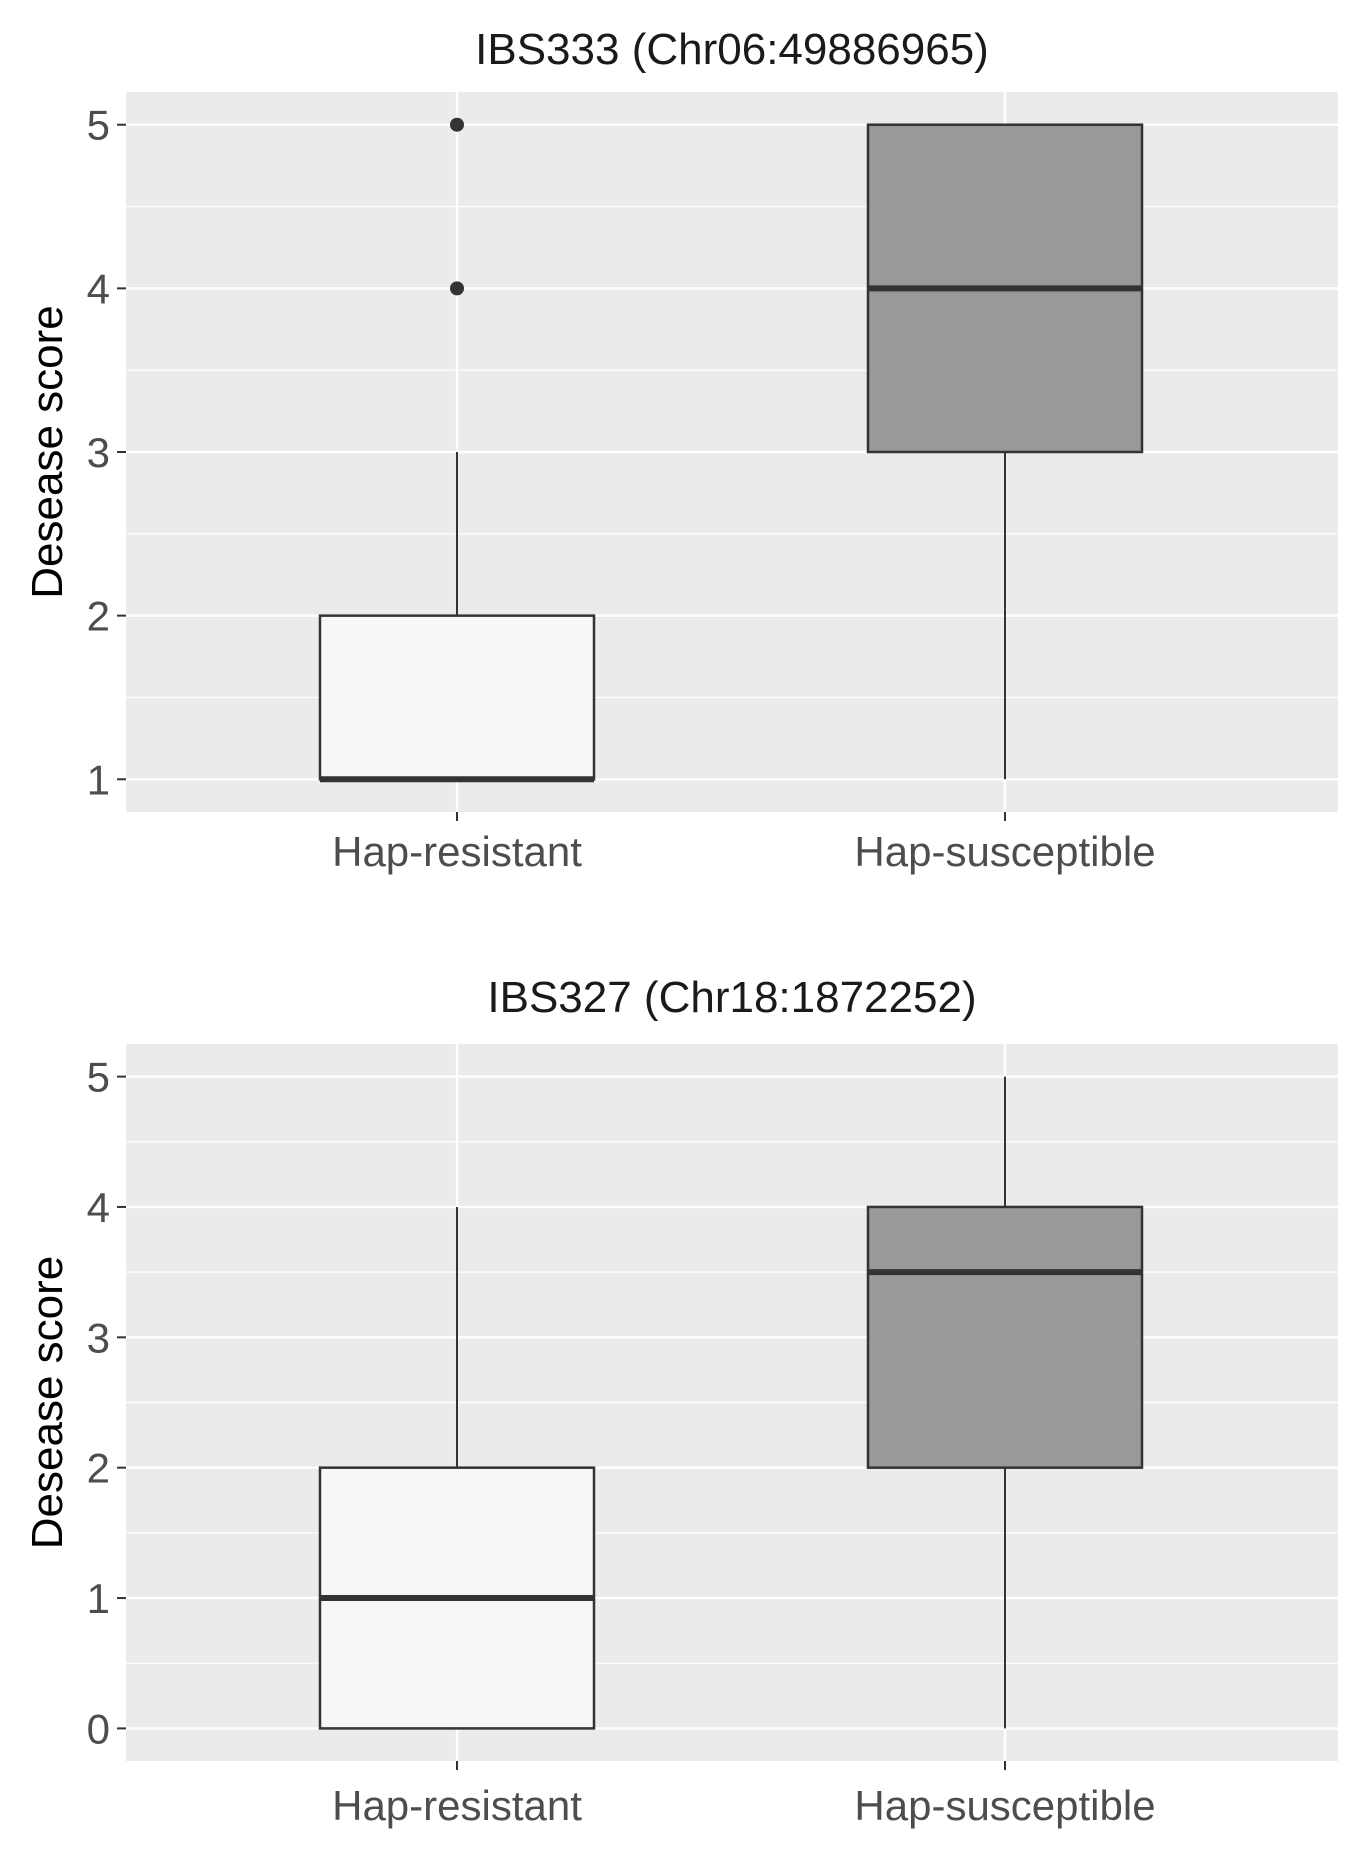  What do you see at coordinates (98, 1728) in the screenshot?
I see `y-tick-label: 0` at bounding box center [98, 1728].